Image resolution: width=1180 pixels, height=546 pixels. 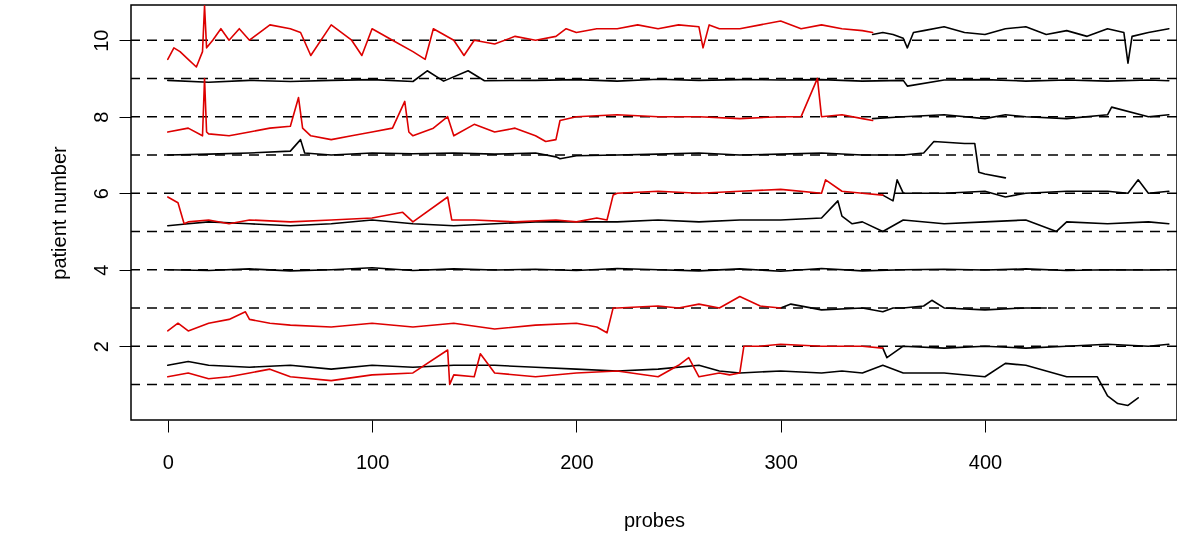 What do you see at coordinates (100, 270) in the screenshot?
I see `y-tick-label: 4` at bounding box center [100, 270].